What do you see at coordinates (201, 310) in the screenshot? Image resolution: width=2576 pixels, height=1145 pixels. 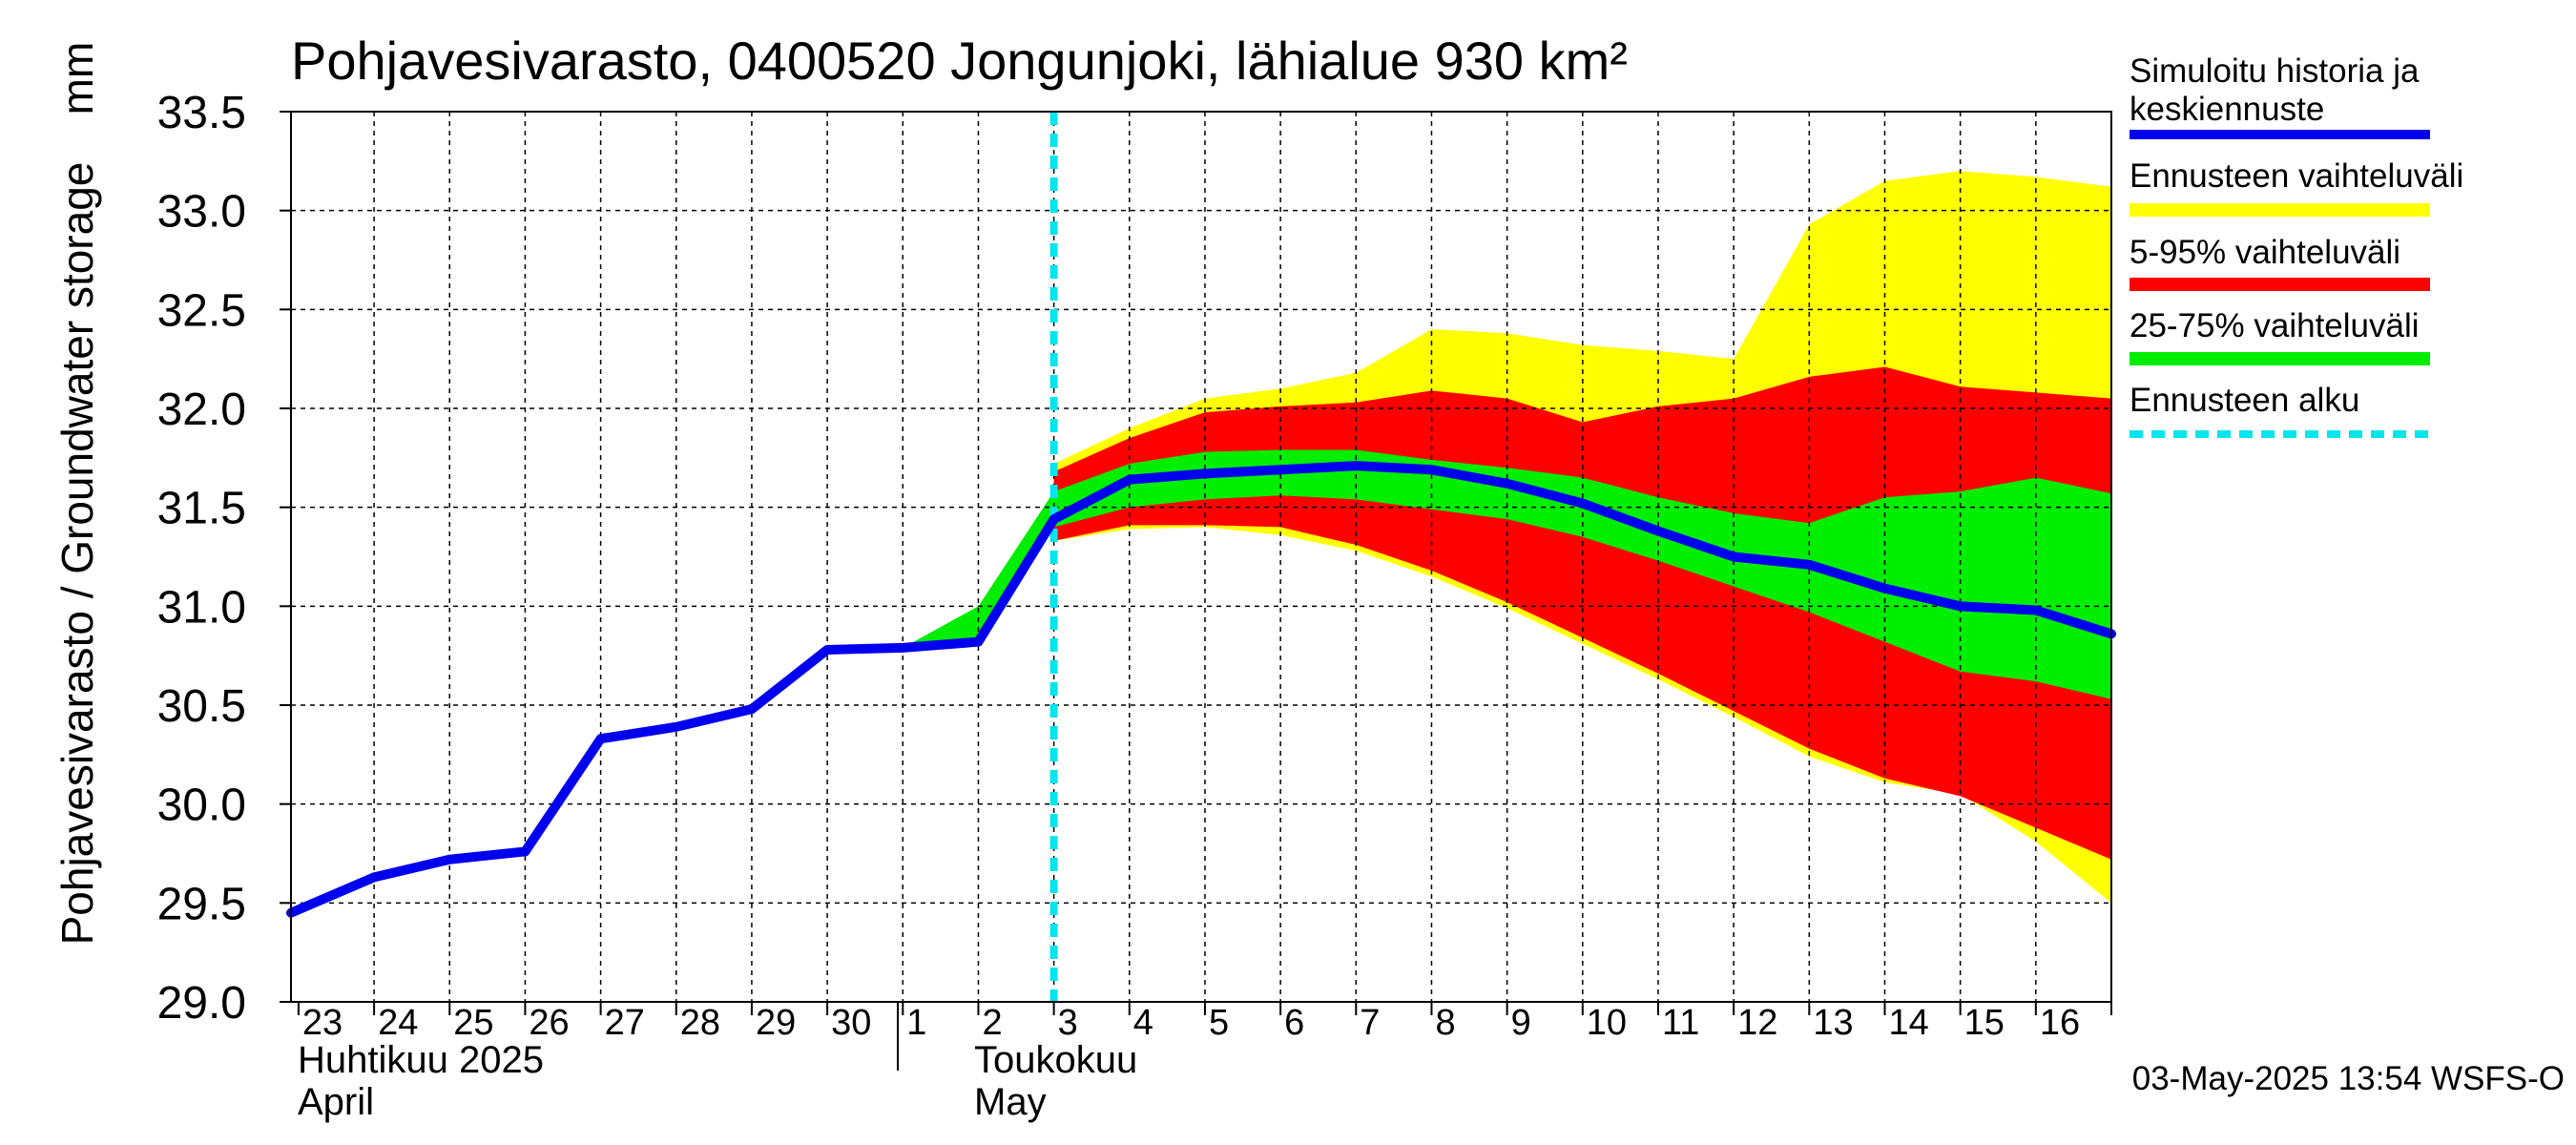 I see `y-tick-label-7: 32.5` at bounding box center [201, 310].